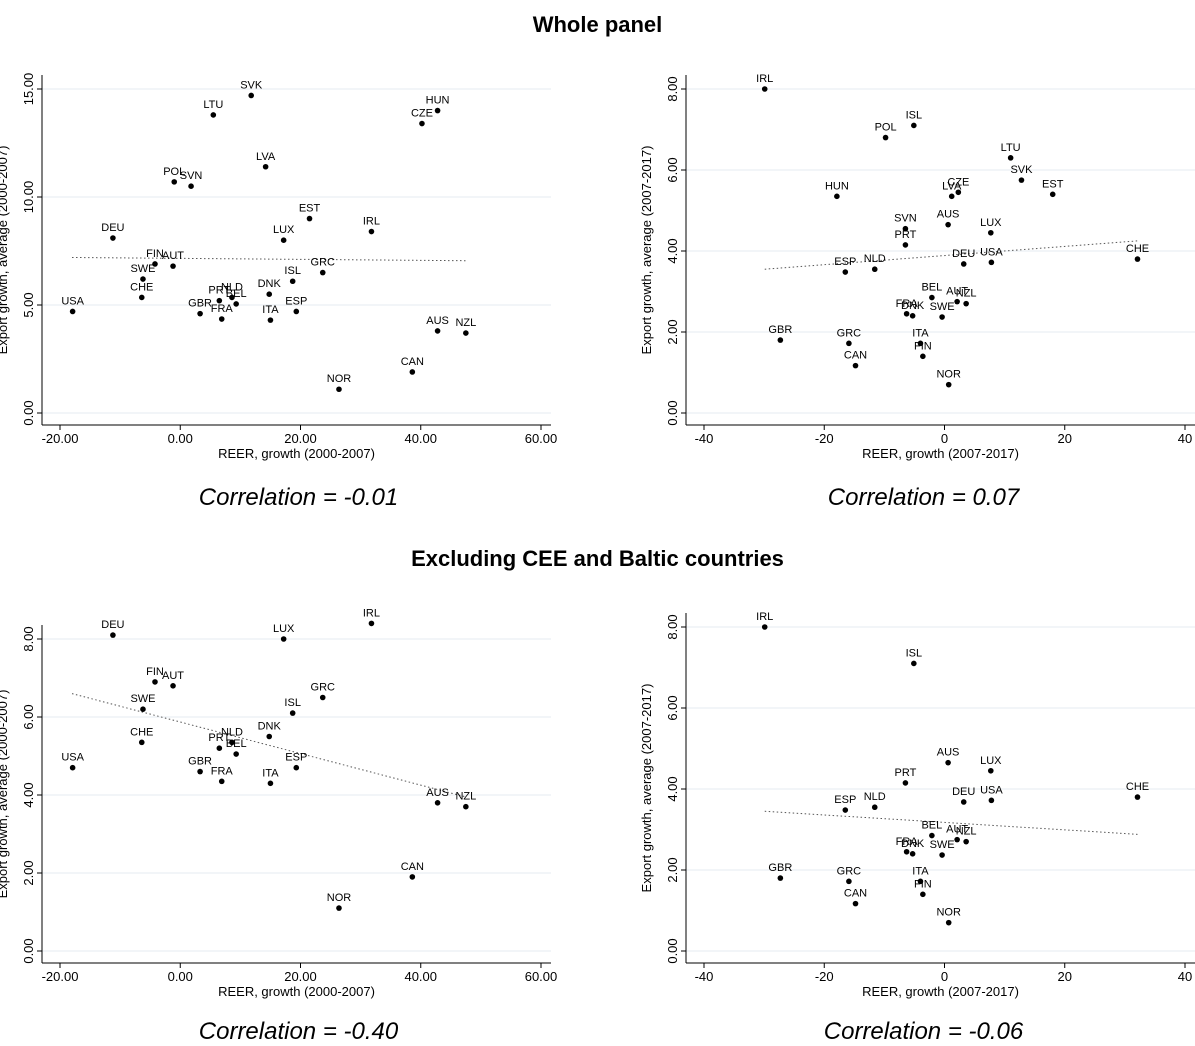 The width and height of the screenshot is (1195, 1046). What do you see at coordinates (991, 262) in the screenshot?
I see `panel-2-point-usa` at bounding box center [991, 262].